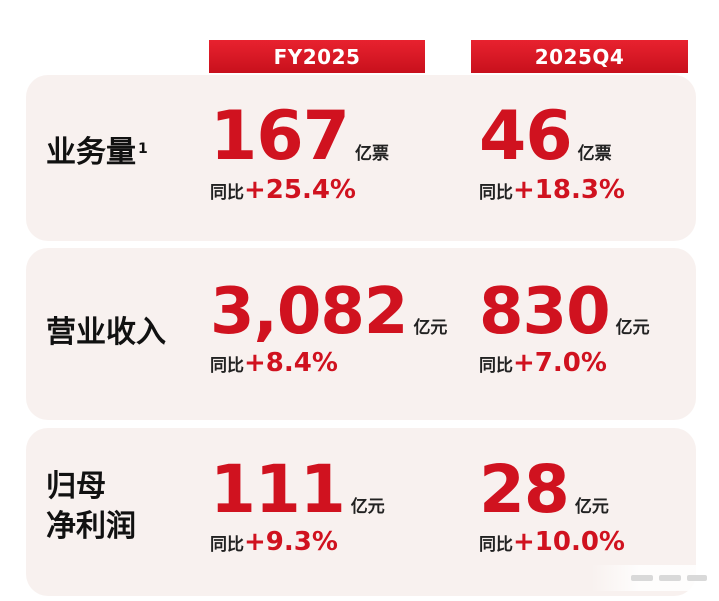 This screenshot has height=601, width=719. I want to click on watermark-overlay, so click(651, 578).